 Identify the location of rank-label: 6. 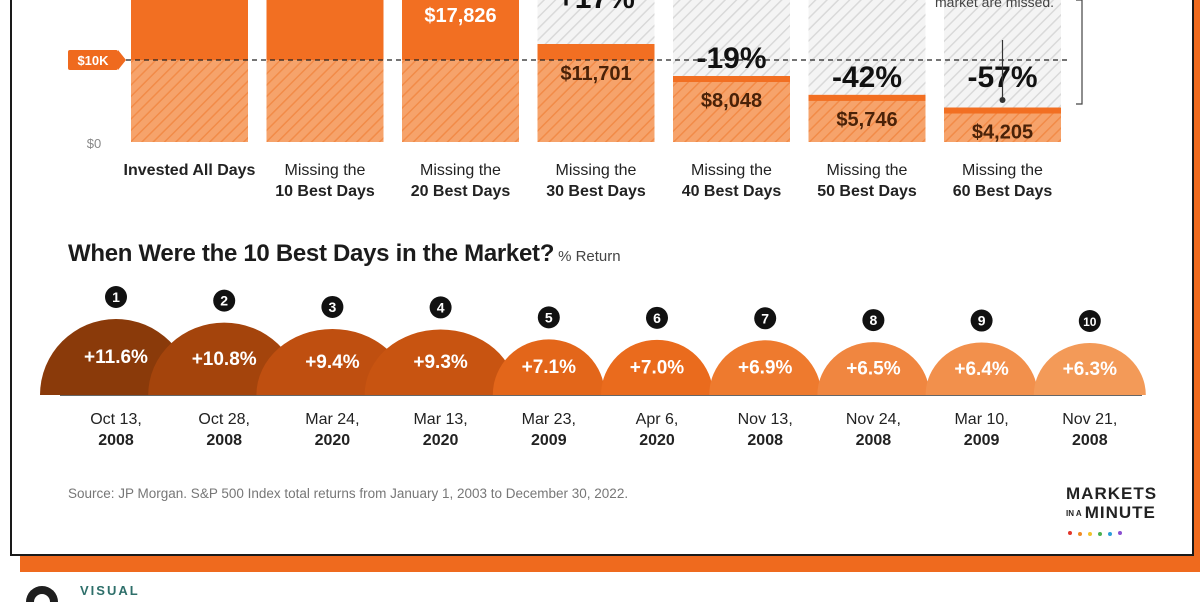
(657, 318).